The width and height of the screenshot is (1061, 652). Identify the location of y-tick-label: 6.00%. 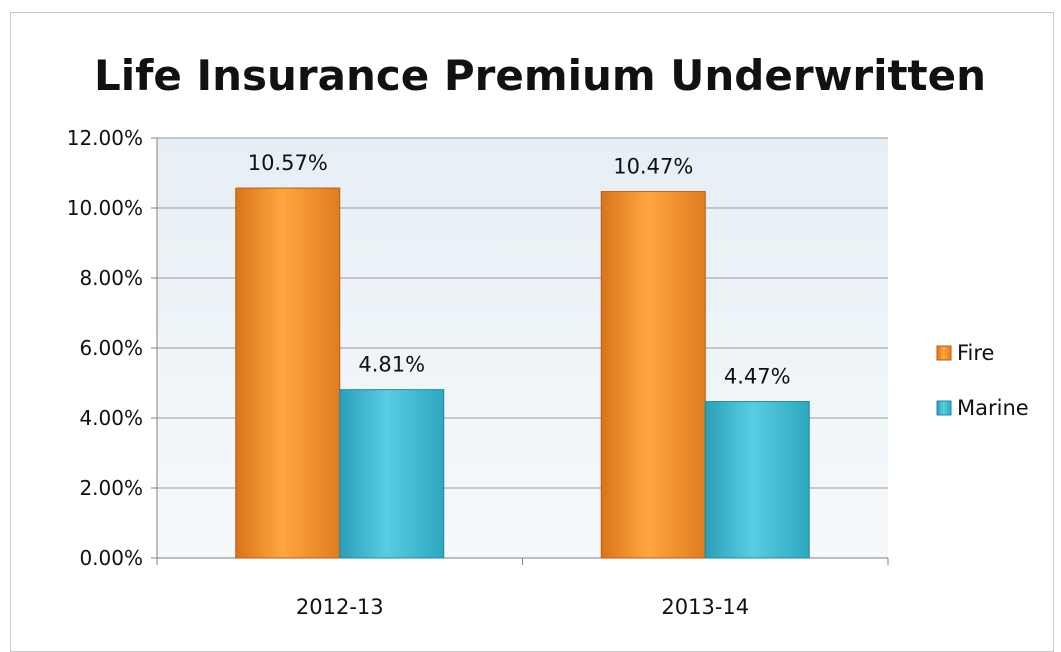
(111, 348).